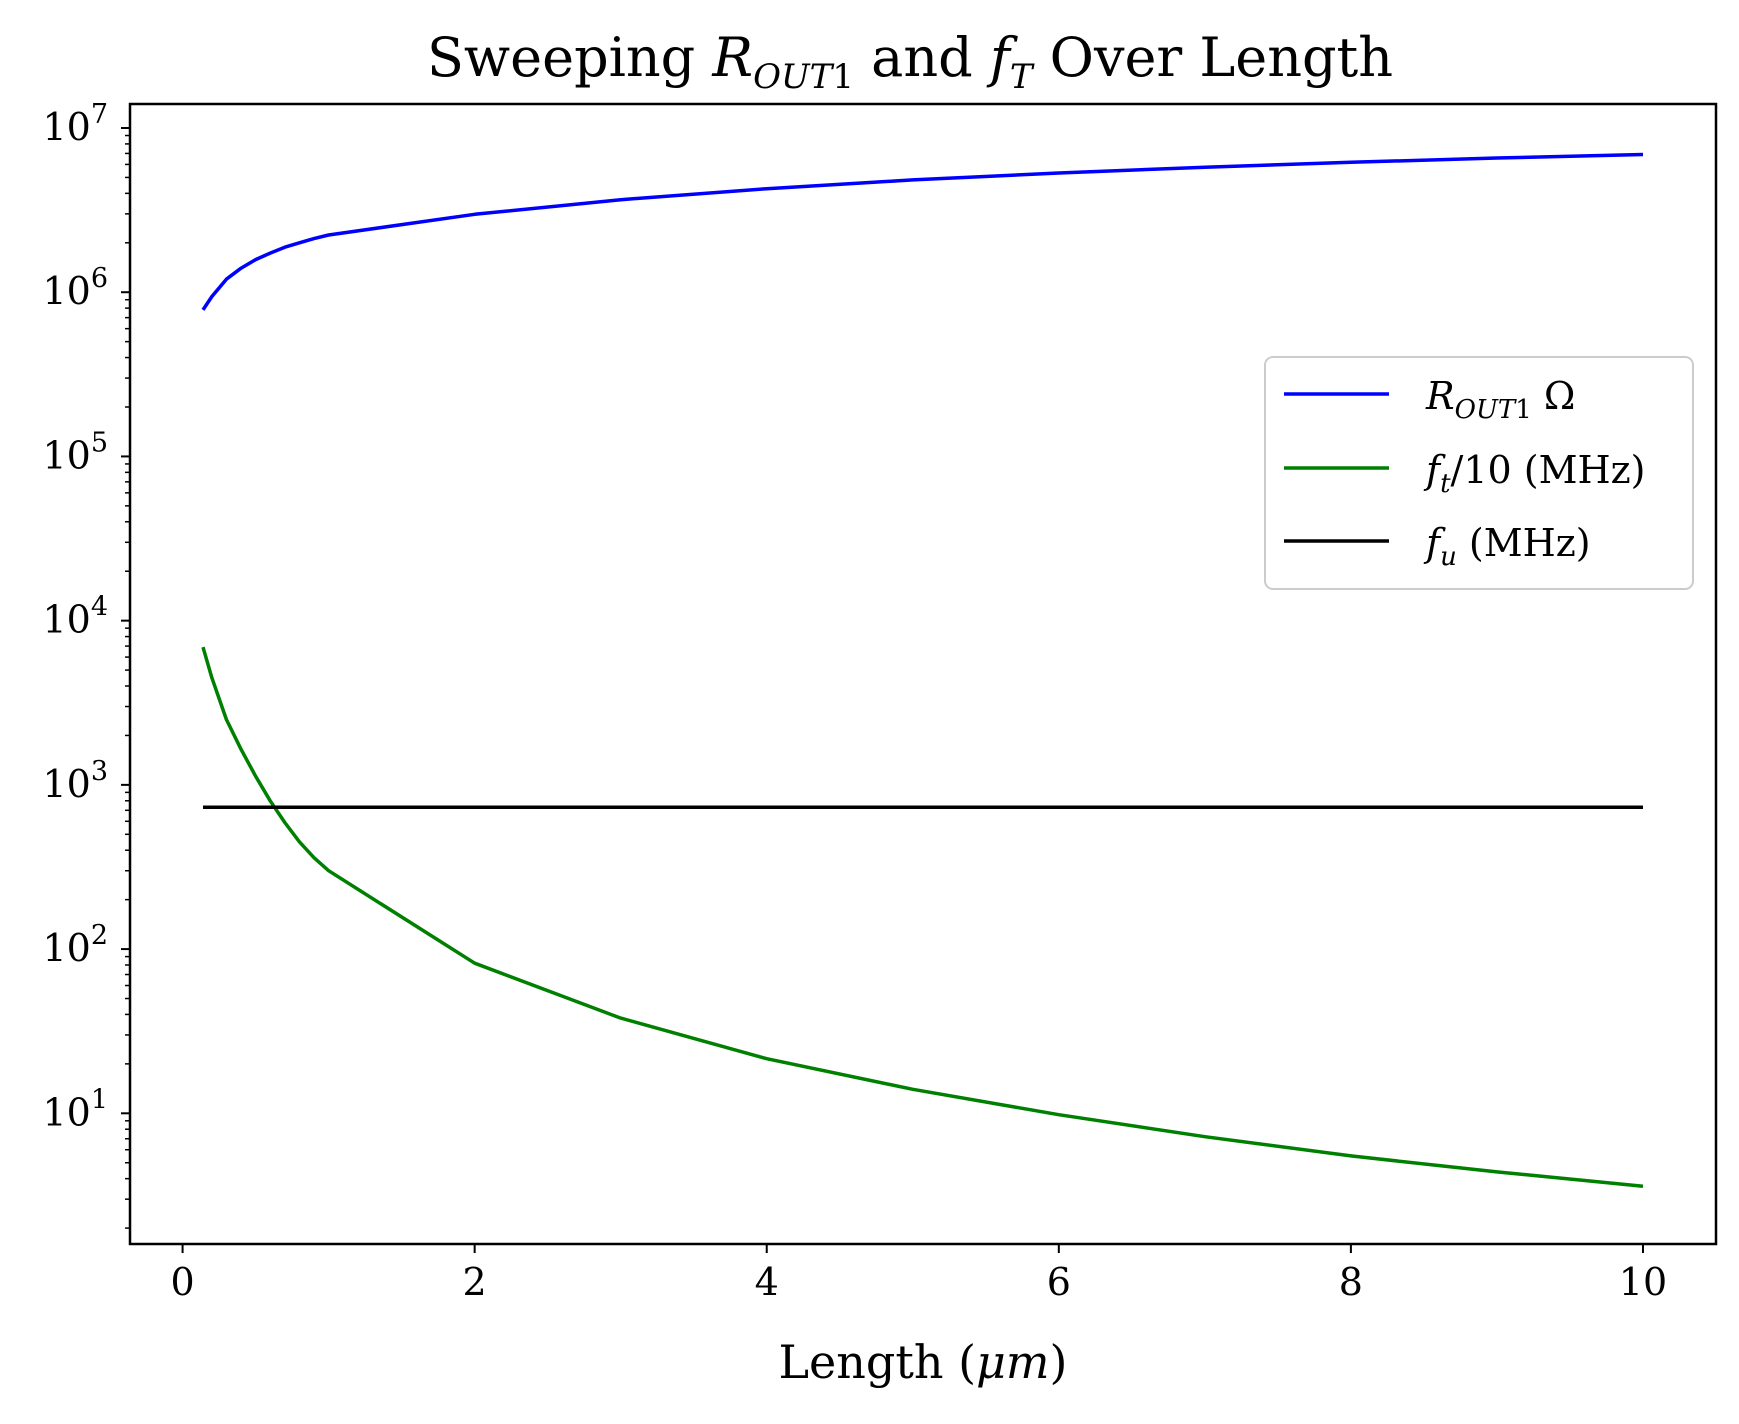 The height and width of the screenshot is (1424, 1739). I want to click on x-axis-ticks: 0 2 4 6 8 10, so click(918, 1274).